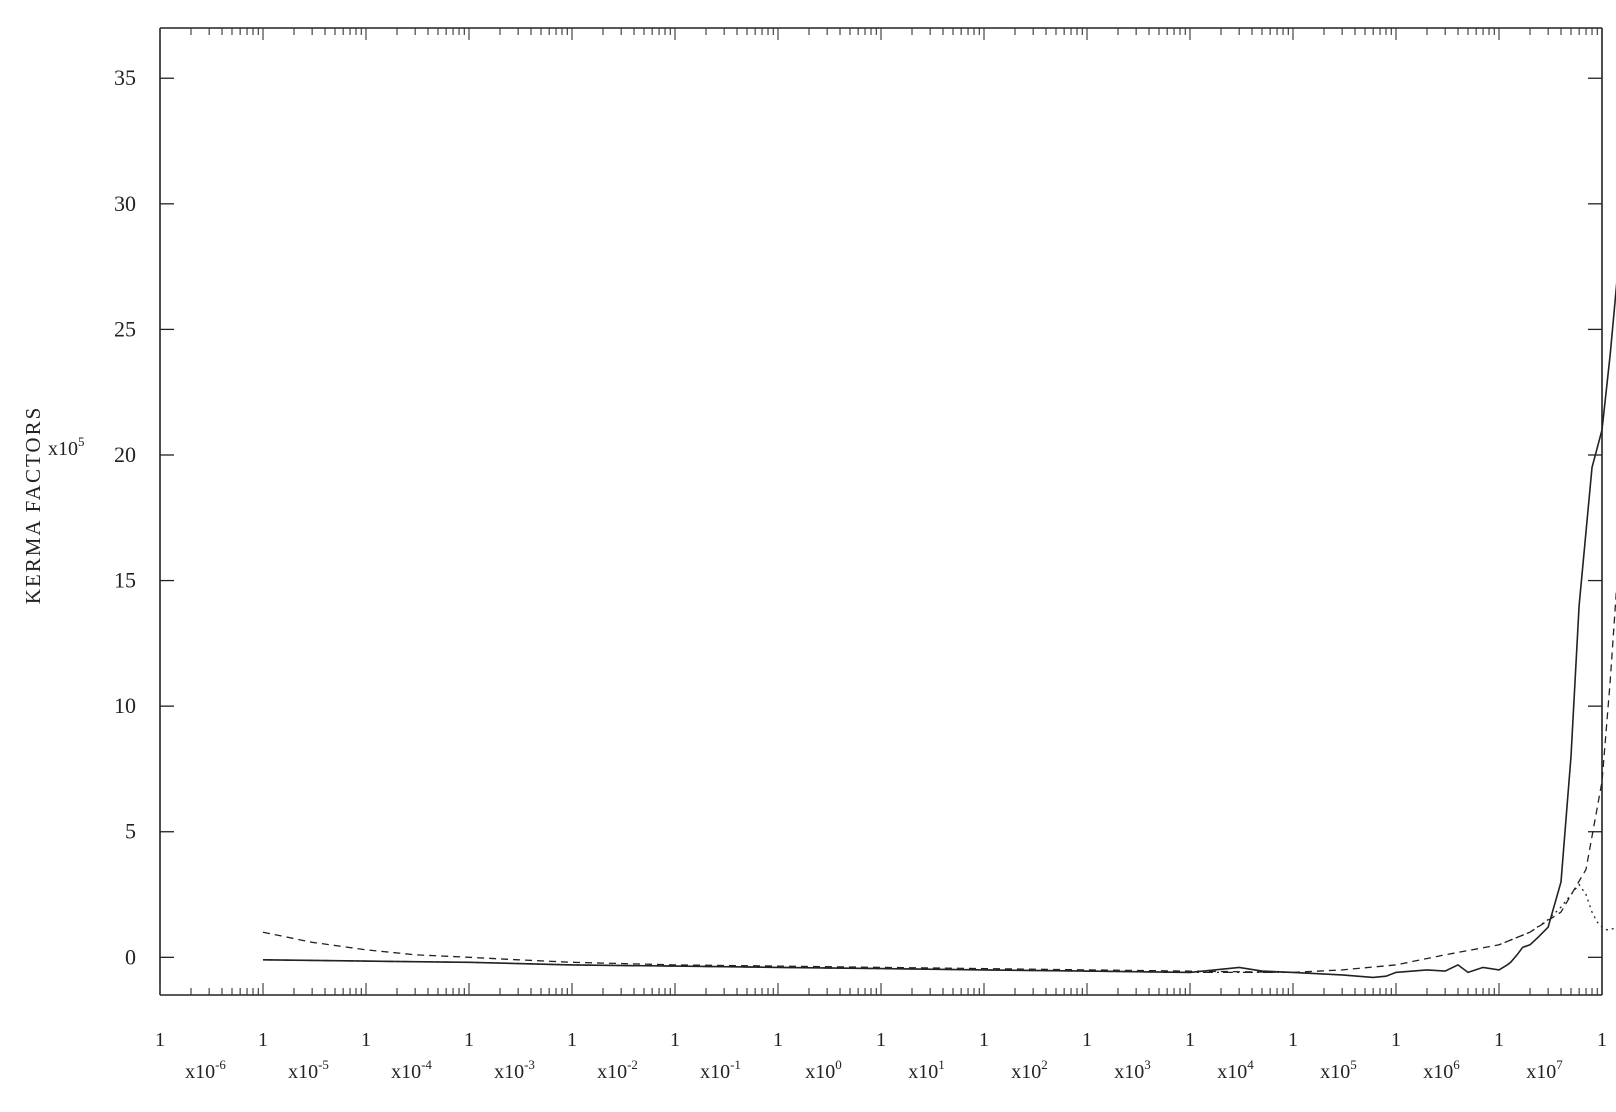  I want to click on x-tick-multiplier: x104, so click(1235, 1070).